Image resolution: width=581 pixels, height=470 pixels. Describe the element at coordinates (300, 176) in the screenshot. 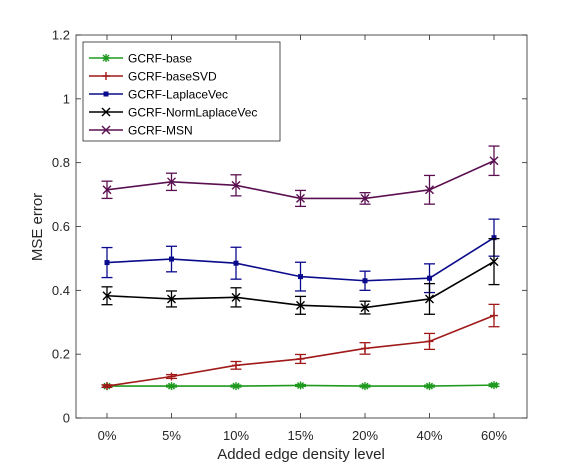

I see `series-gcrf-msn` at that location.